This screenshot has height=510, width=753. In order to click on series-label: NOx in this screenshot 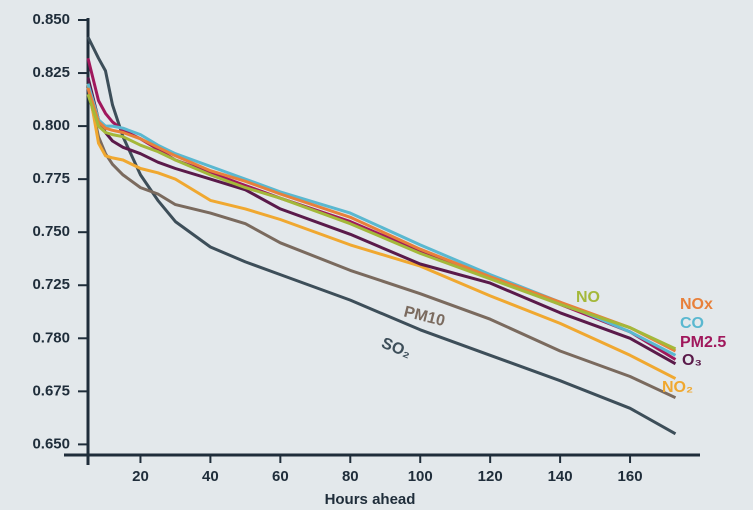, I will do `click(696, 304)`.